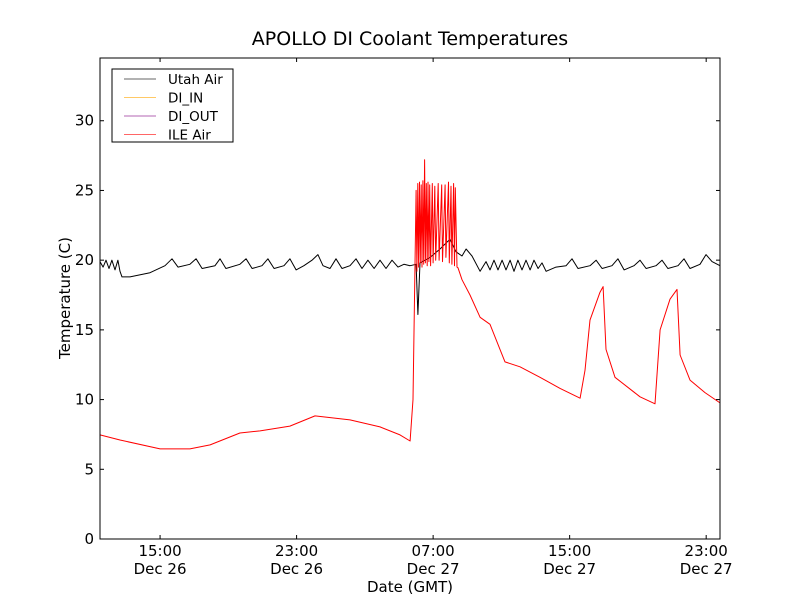 The width and height of the screenshot is (800, 604). I want to click on y-tick-label: 20, so click(84, 260).